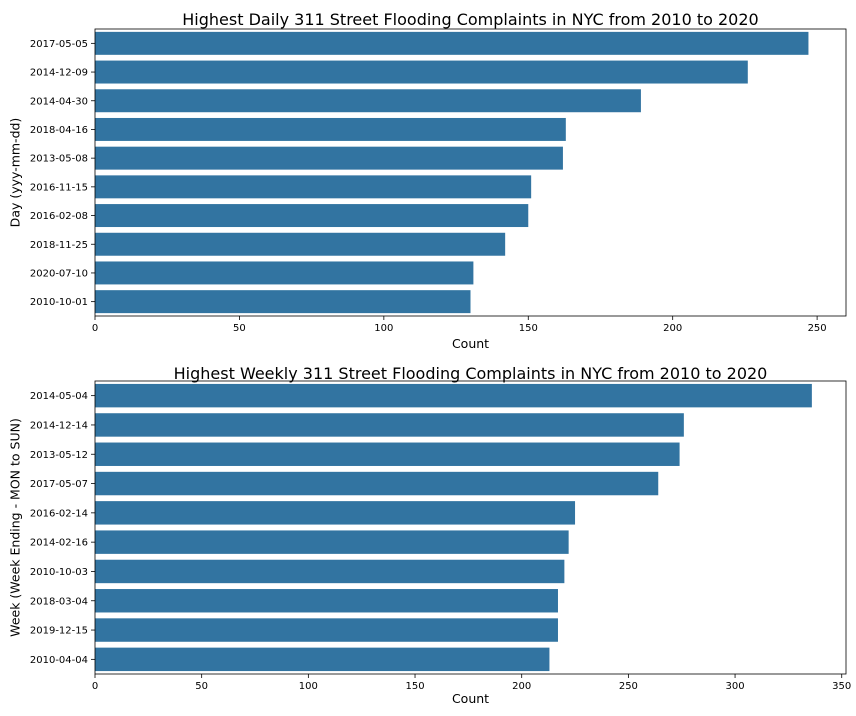 This screenshot has width=856, height=716. What do you see at coordinates (59, 101) in the screenshot?
I see `y-tick-label: 2014-04-30` at bounding box center [59, 101].